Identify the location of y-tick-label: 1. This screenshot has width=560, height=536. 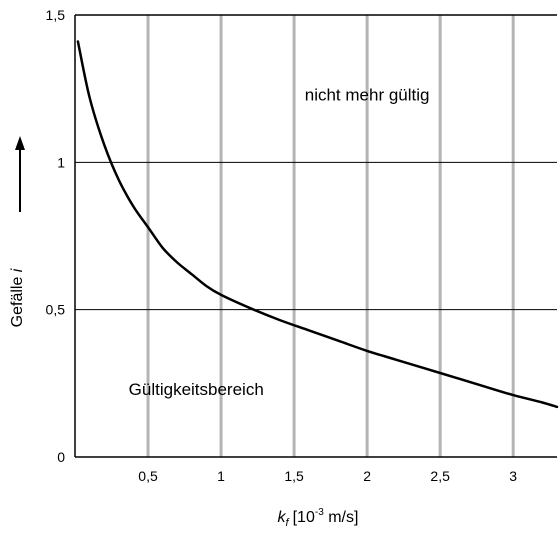
(61, 162).